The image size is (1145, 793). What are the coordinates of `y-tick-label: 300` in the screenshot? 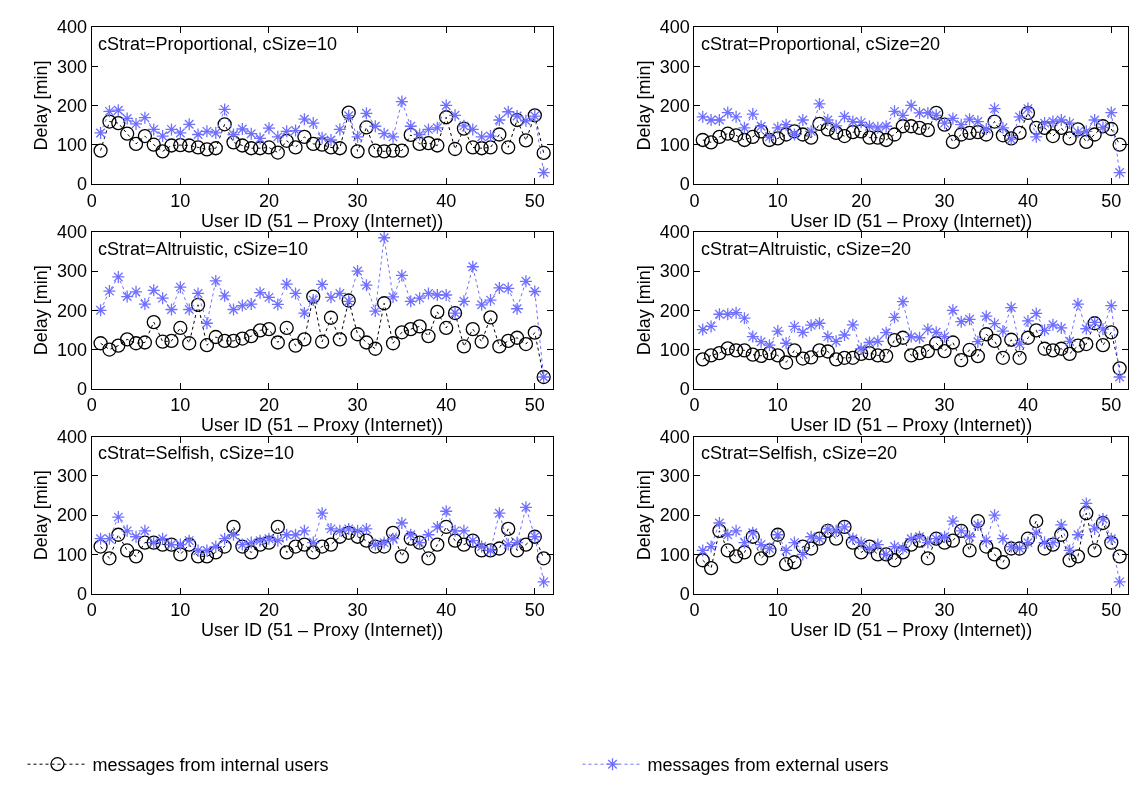 It's located at (72, 476).